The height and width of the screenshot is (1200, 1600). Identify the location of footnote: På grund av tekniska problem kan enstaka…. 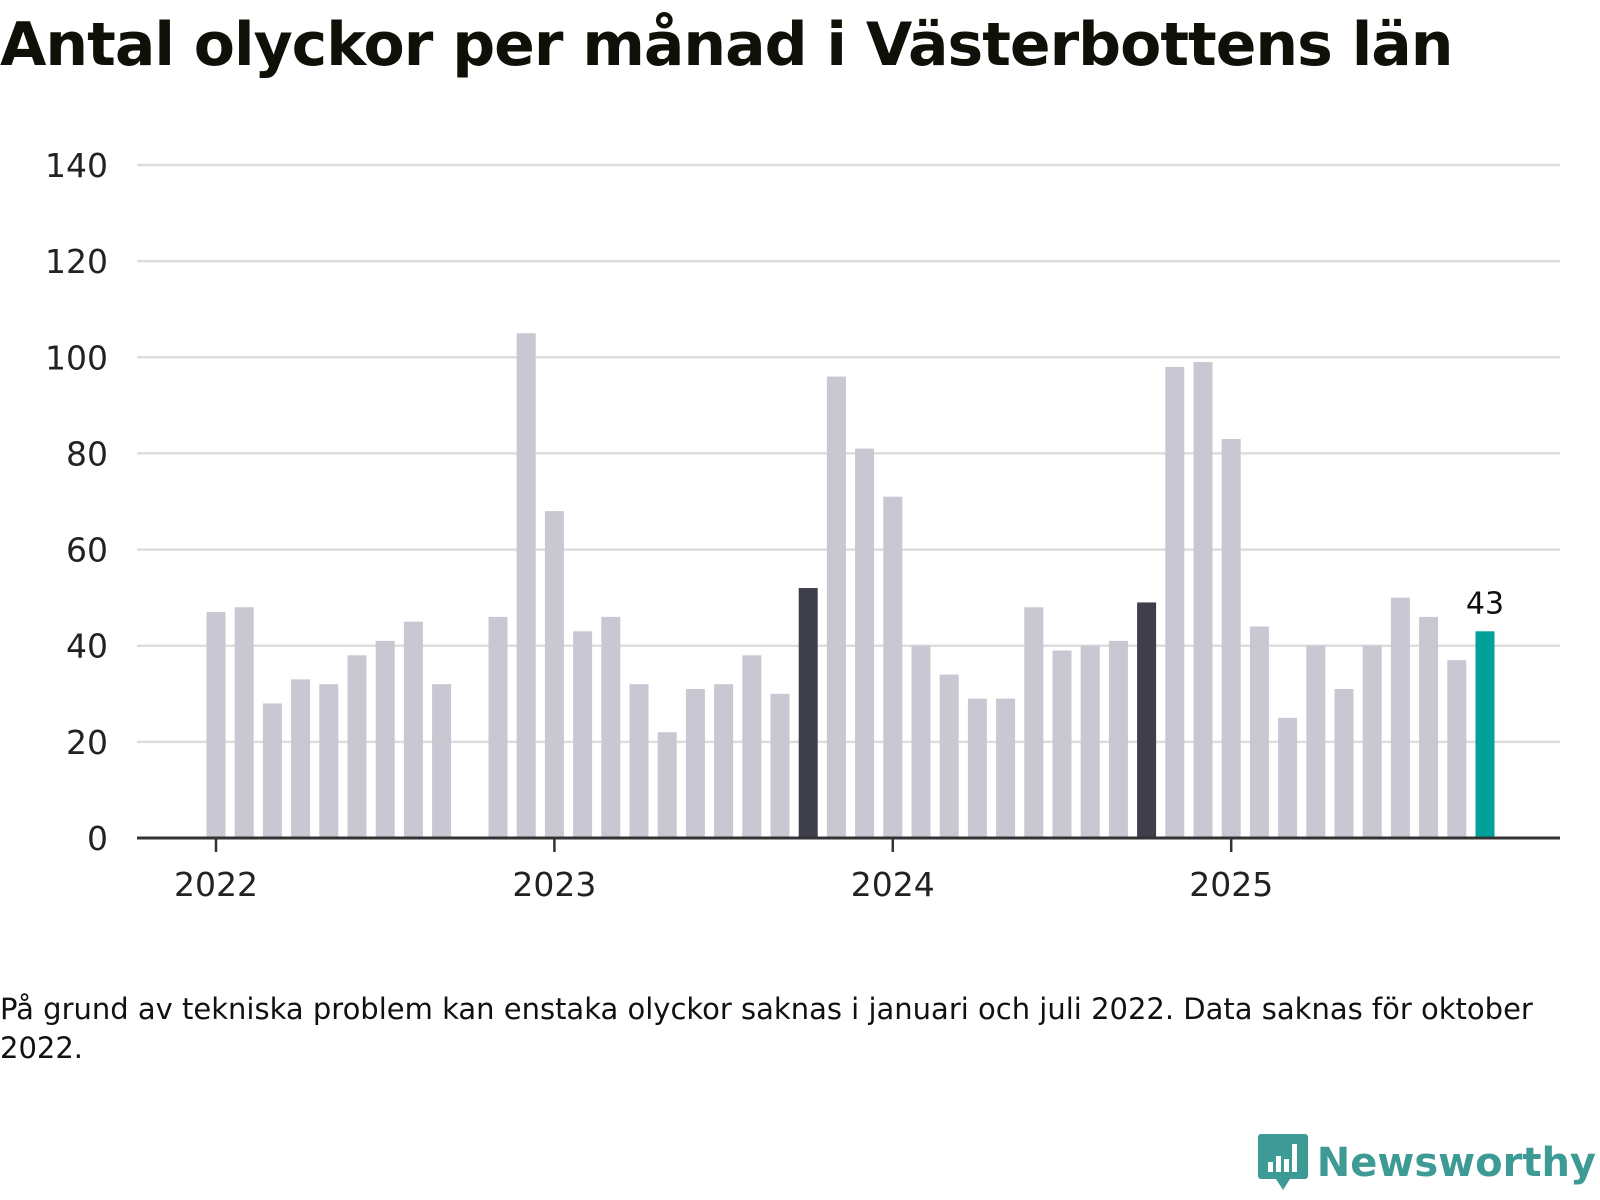
(766, 1028).